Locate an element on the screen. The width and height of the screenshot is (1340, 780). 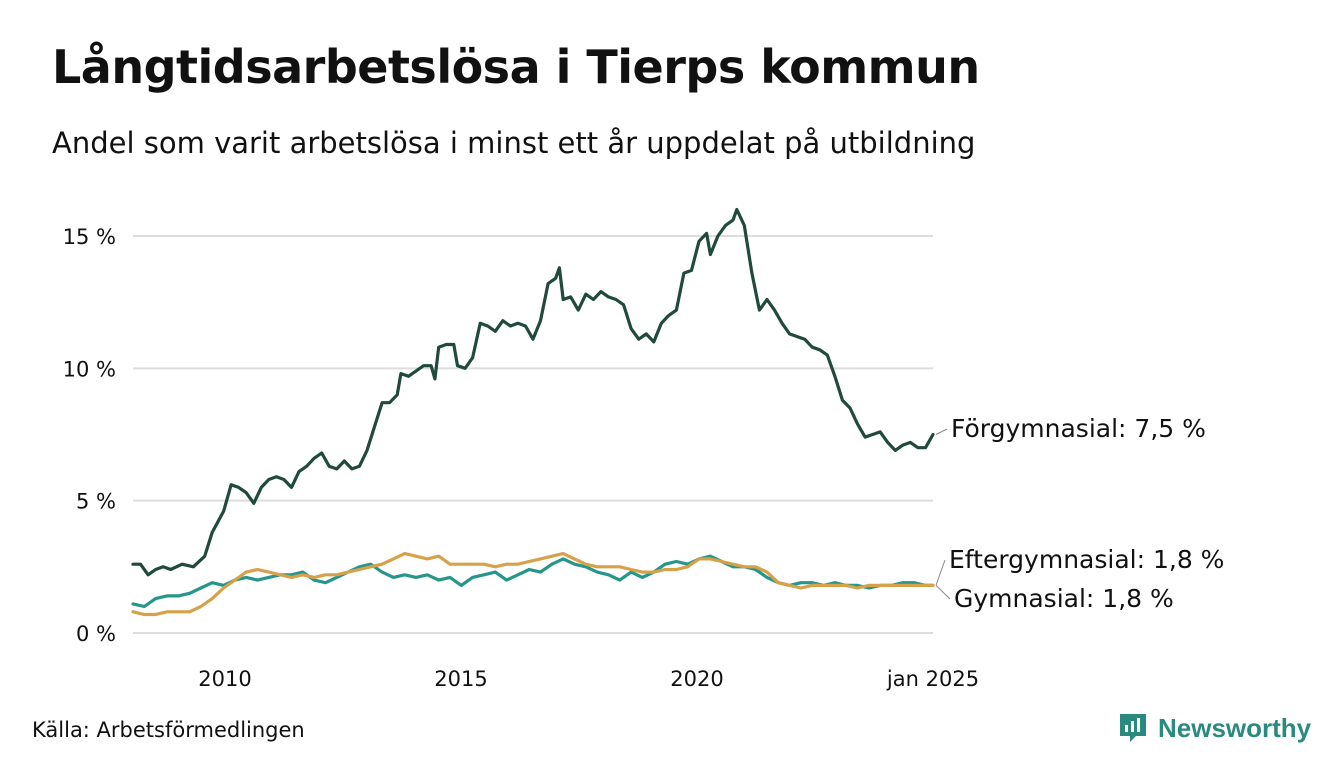
y-tick-label: 10 % is located at coordinates (89, 369).